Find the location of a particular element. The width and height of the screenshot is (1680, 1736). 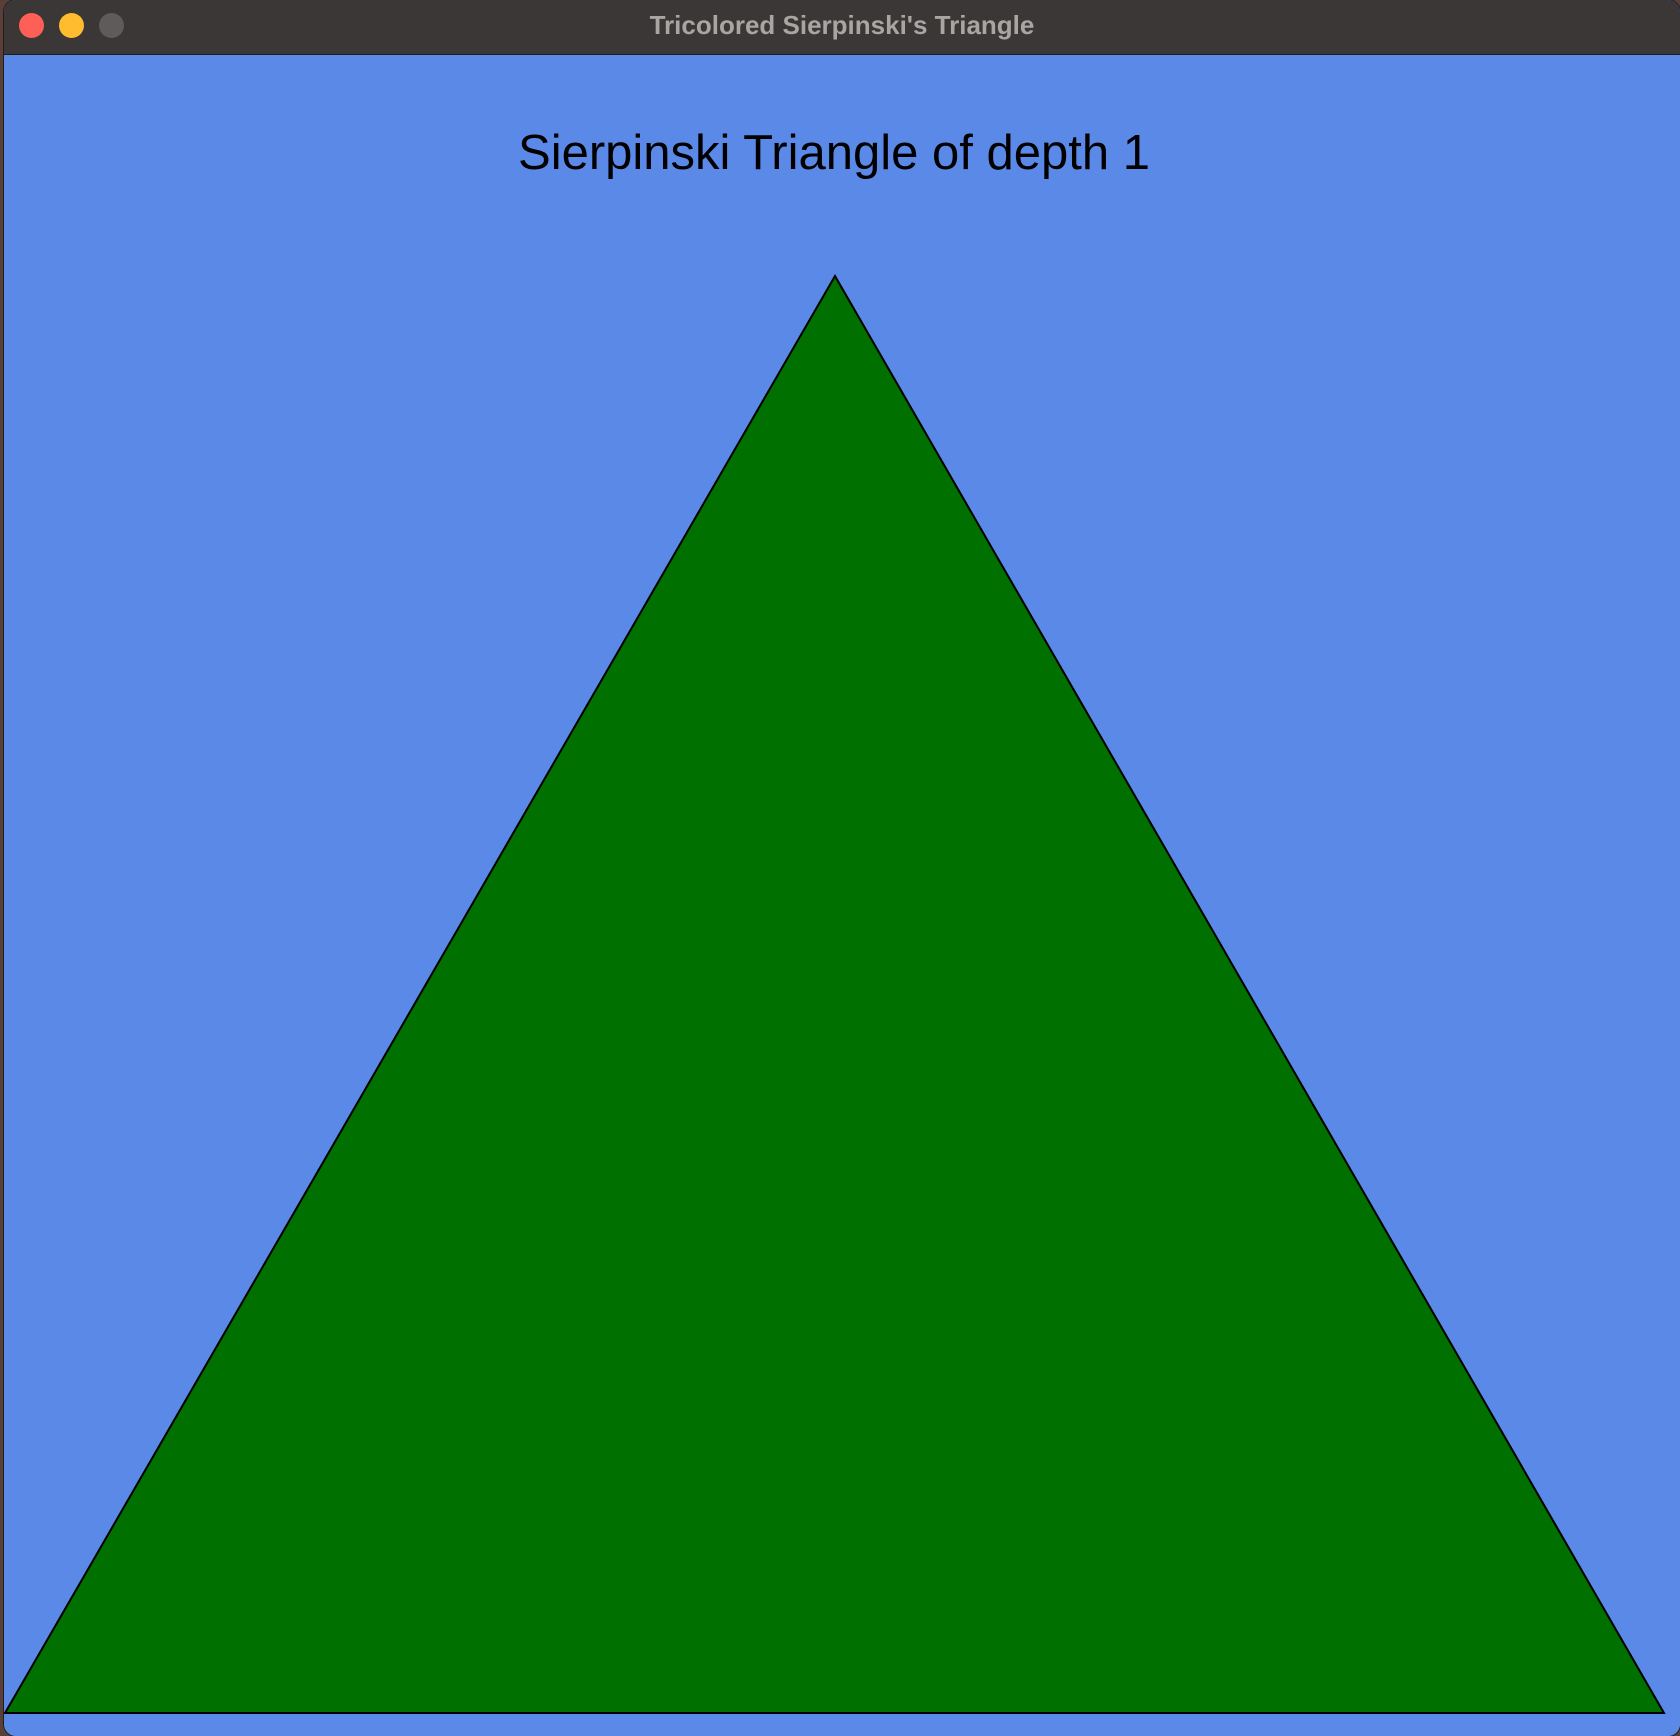

window-title: Tricolored Sierpinski's Triangle is located at coordinates (842, 25).